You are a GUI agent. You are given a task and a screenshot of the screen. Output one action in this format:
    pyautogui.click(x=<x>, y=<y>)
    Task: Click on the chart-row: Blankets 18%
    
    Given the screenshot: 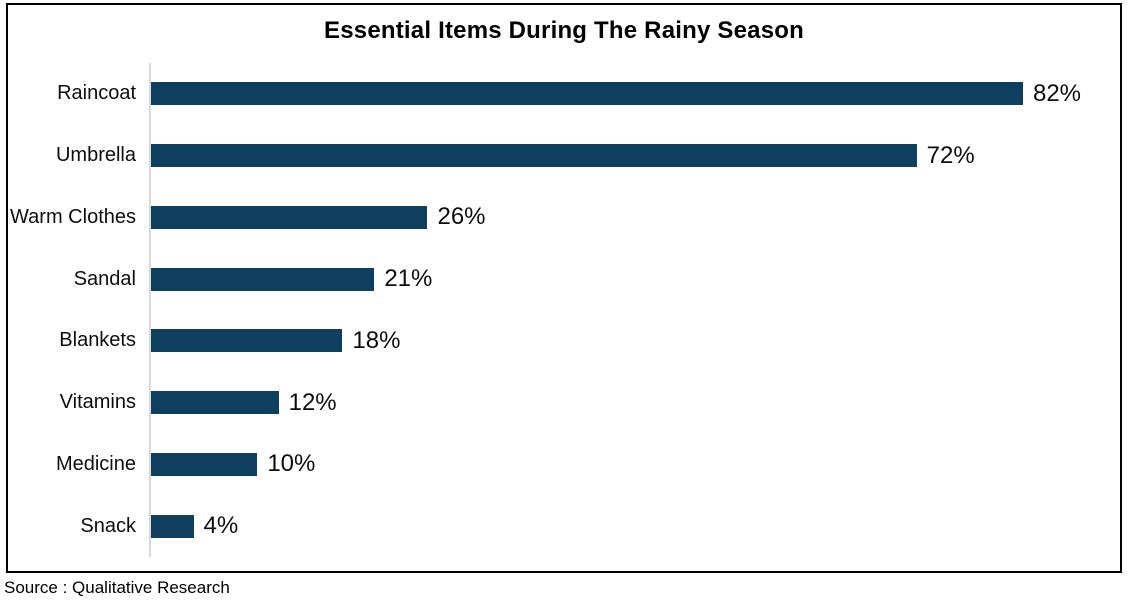 What is the action you would take?
    pyautogui.click(x=562, y=341)
    